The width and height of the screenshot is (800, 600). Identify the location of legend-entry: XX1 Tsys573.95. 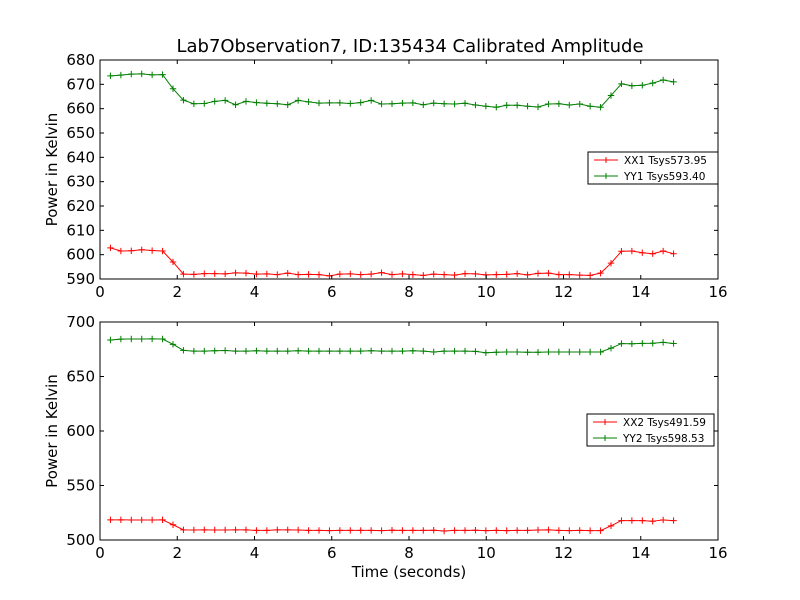
(665, 161).